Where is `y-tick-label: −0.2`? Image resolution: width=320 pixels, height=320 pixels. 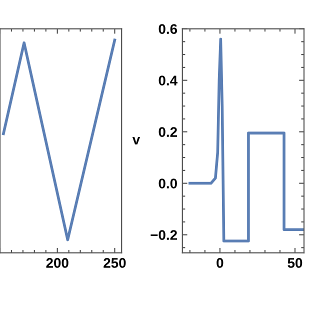 y-tick-label: −0.2 is located at coordinates (163, 235).